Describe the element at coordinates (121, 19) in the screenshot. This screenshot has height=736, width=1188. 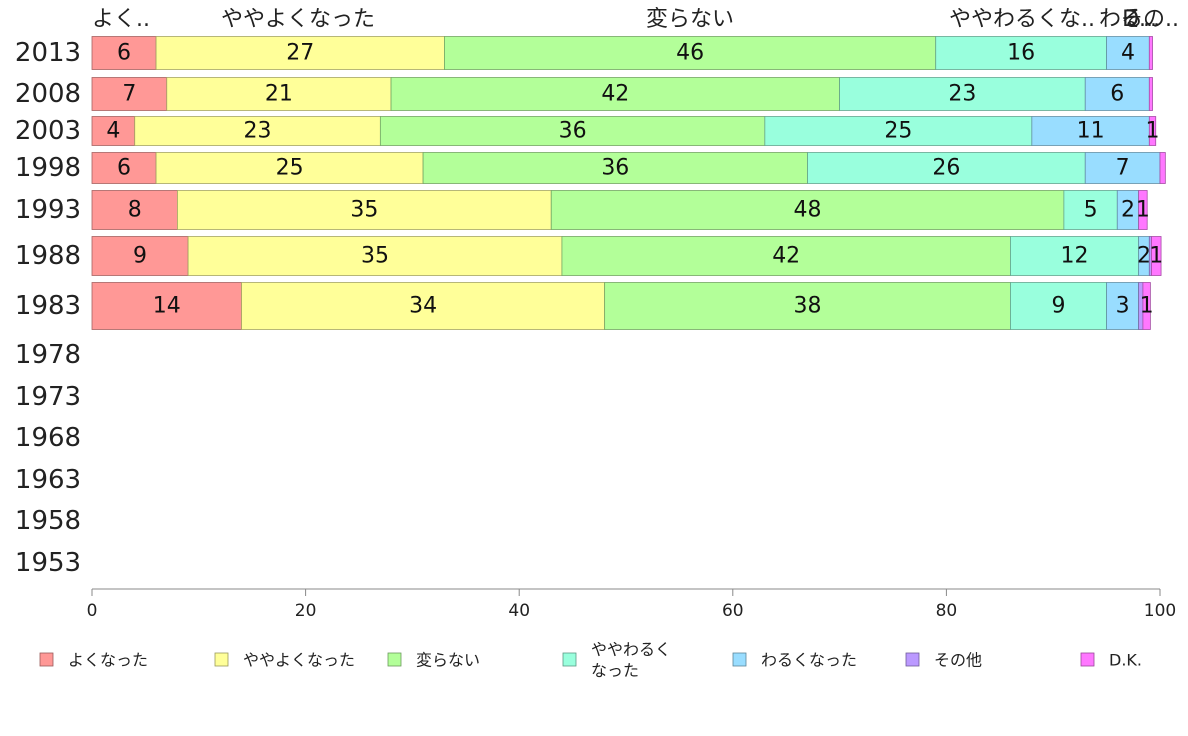
I see `top-category-label: よく..` at that location.